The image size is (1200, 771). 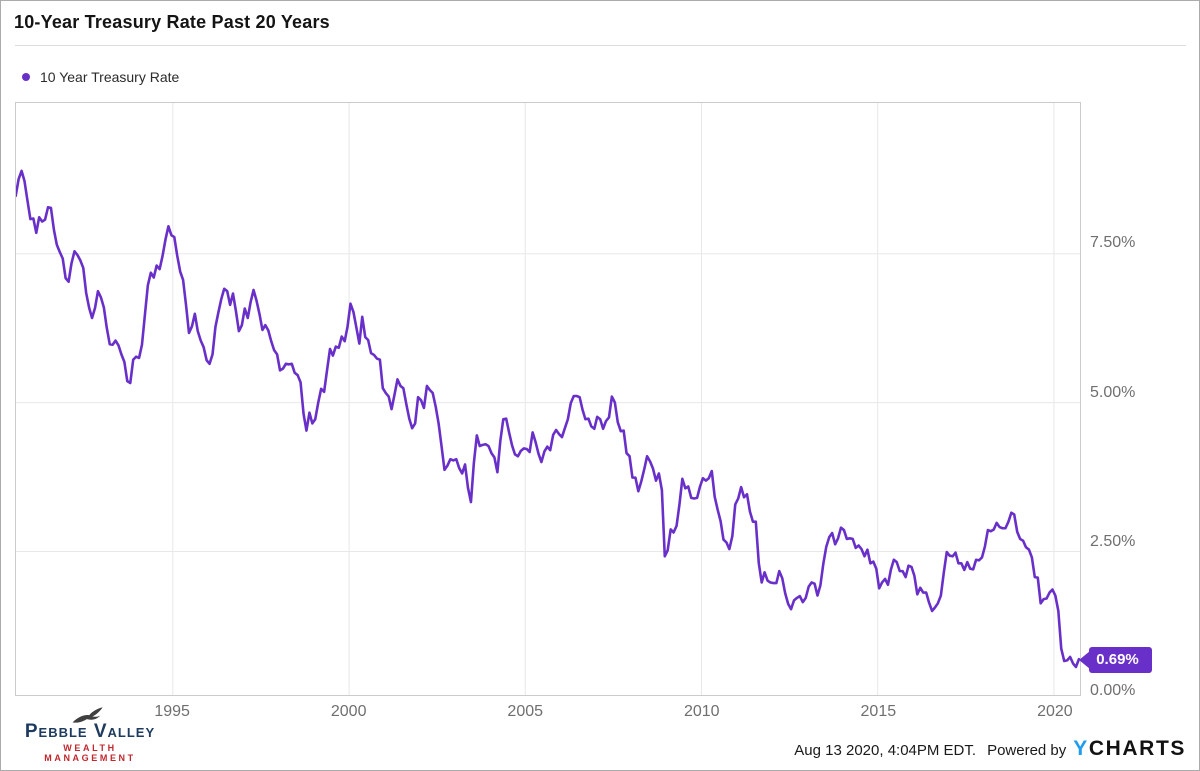 What do you see at coordinates (1113, 243) in the screenshot?
I see `y-axis-tick-label: 7.50%` at bounding box center [1113, 243].